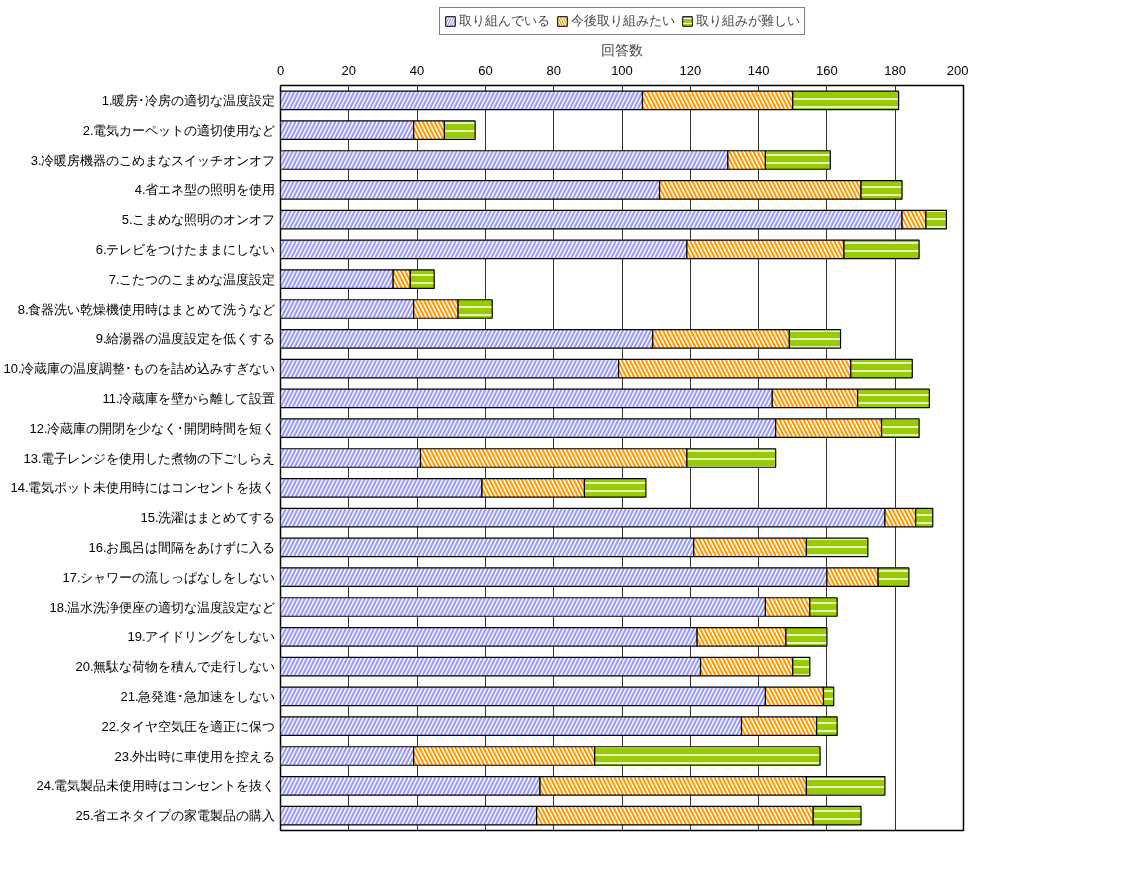 The image size is (1124, 890). What do you see at coordinates (205, 190) in the screenshot?
I see `y-tick-label: 4.省エネ型の照明を使用` at bounding box center [205, 190].